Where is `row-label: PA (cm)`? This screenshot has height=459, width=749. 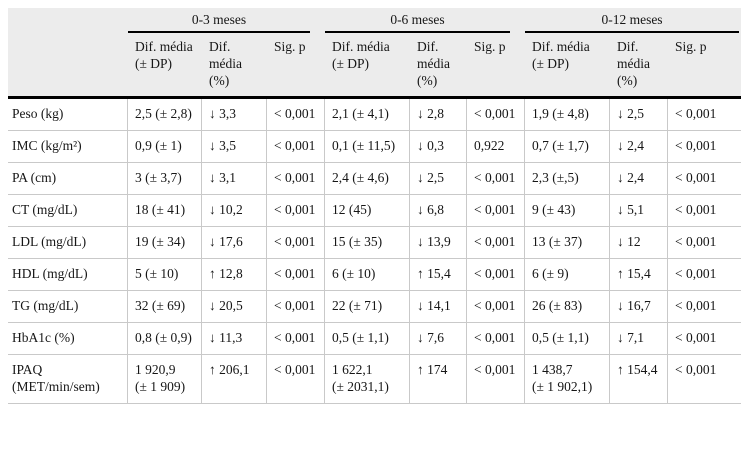 row-label: PA (cm) is located at coordinates (68, 179).